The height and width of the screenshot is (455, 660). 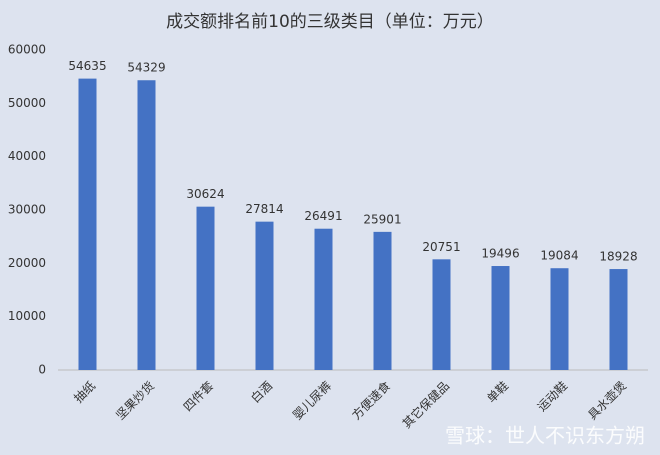 What do you see at coordinates (42, 370) in the screenshot?
I see `y-tick-label: 0` at bounding box center [42, 370].